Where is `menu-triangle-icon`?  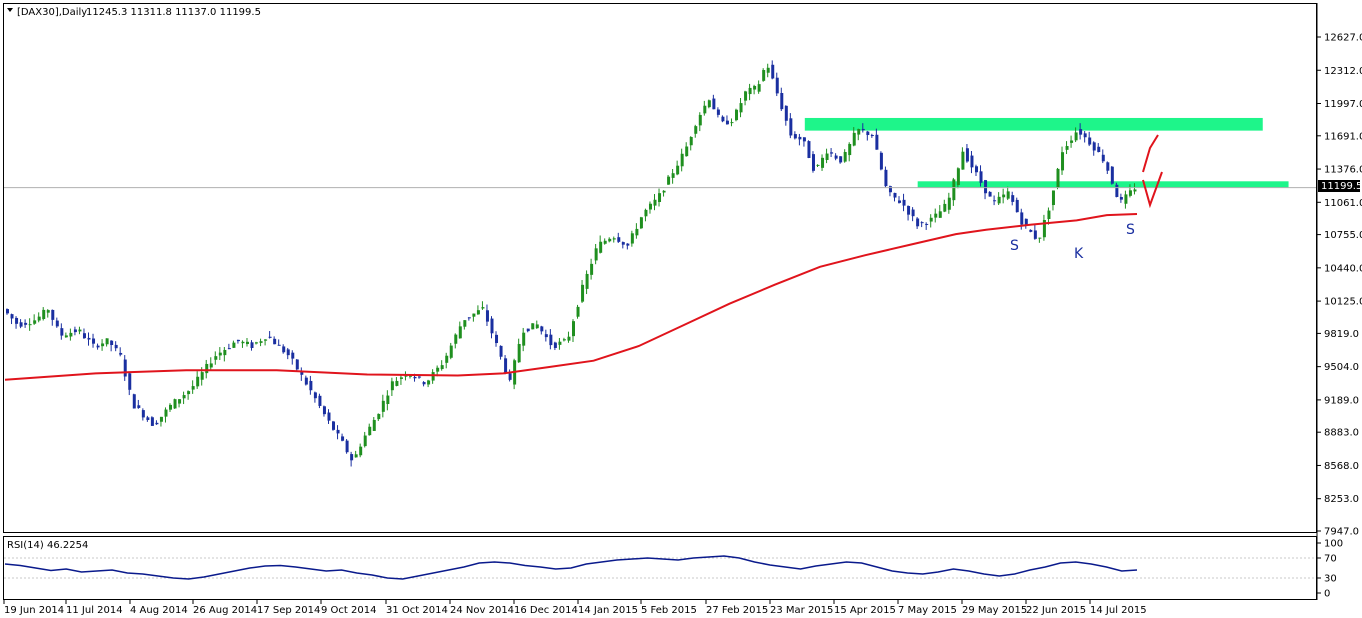
menu-triangle-icon is located at coordinates (10, 10).